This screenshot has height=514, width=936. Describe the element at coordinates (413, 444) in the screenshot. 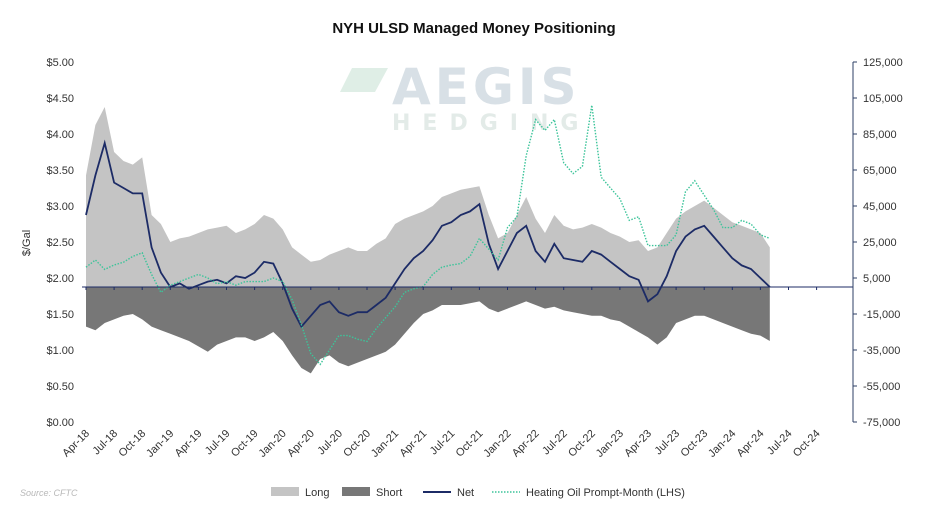

I see `x-tick-label: Apr-21` at that location.